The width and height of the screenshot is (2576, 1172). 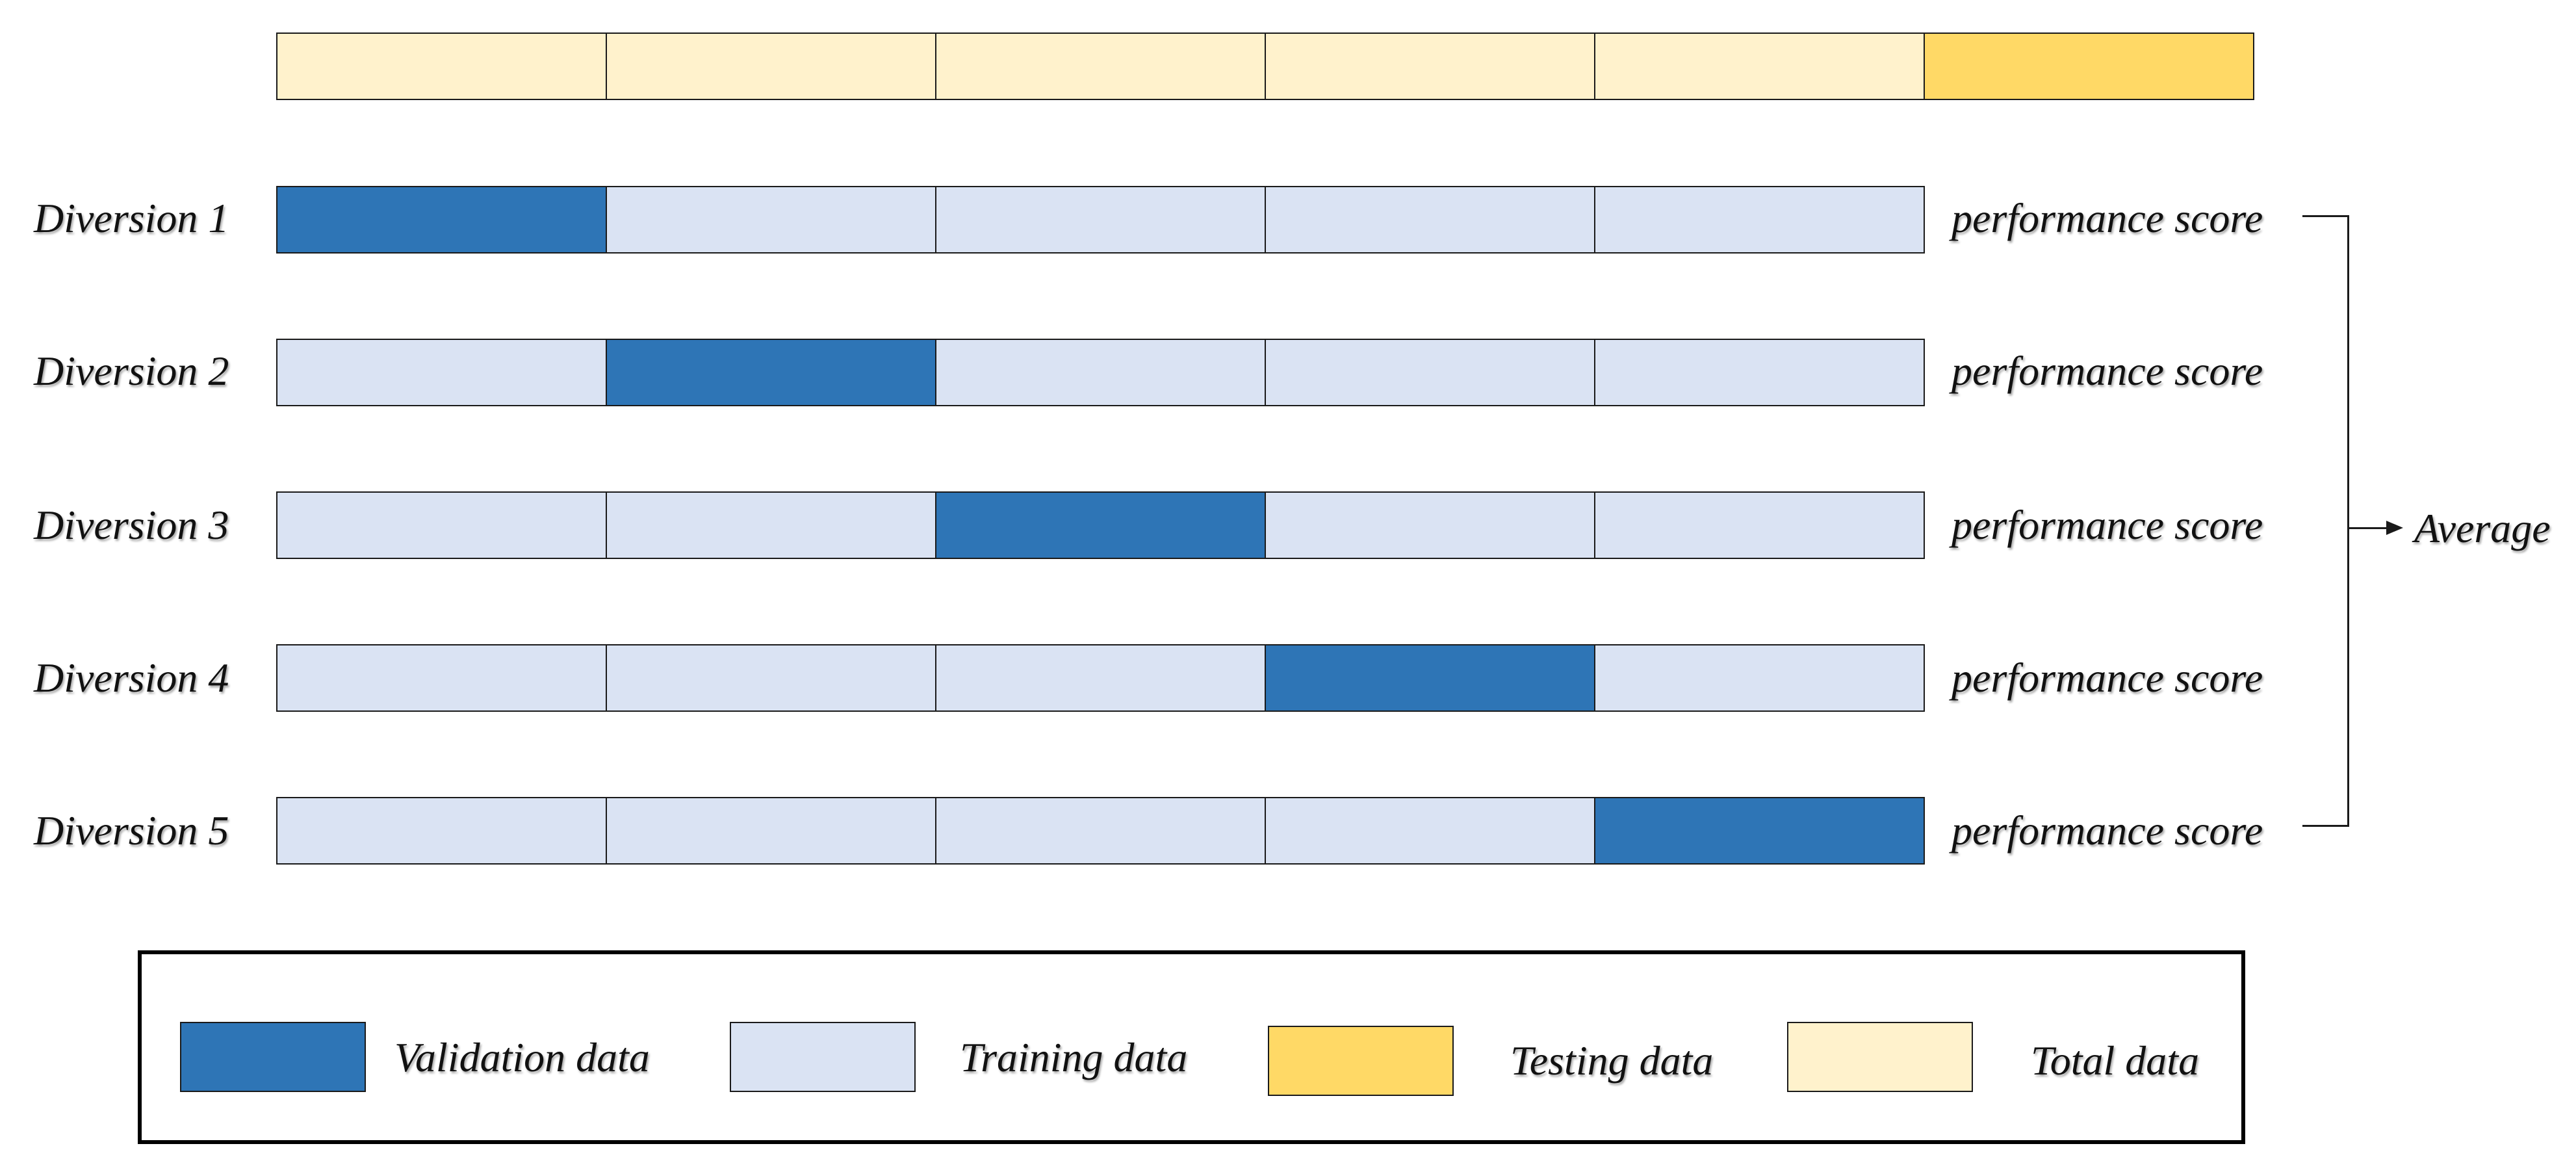 I want to click on training-fold-r5-c2, so click(x=771, y=831).